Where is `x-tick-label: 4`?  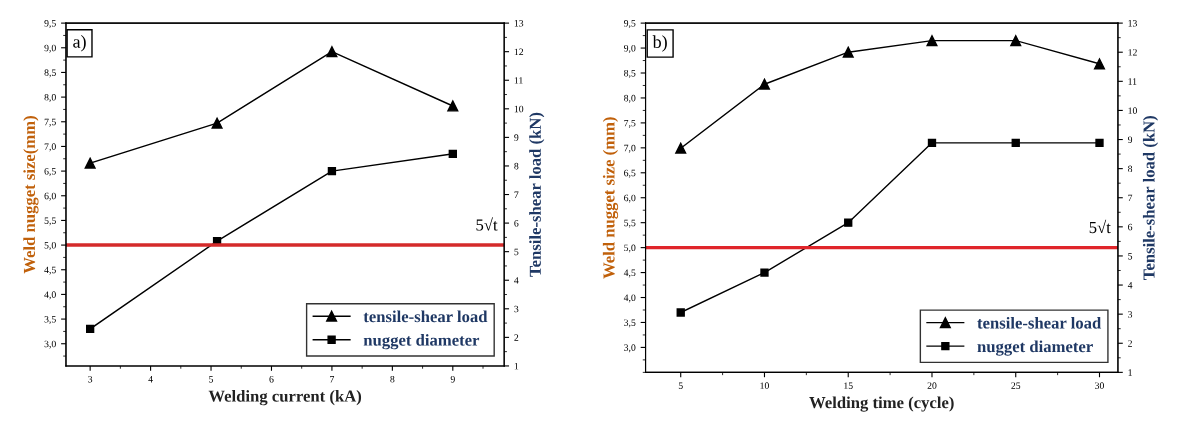
x-tick-label: 4 is located at coordinates (150, 379).